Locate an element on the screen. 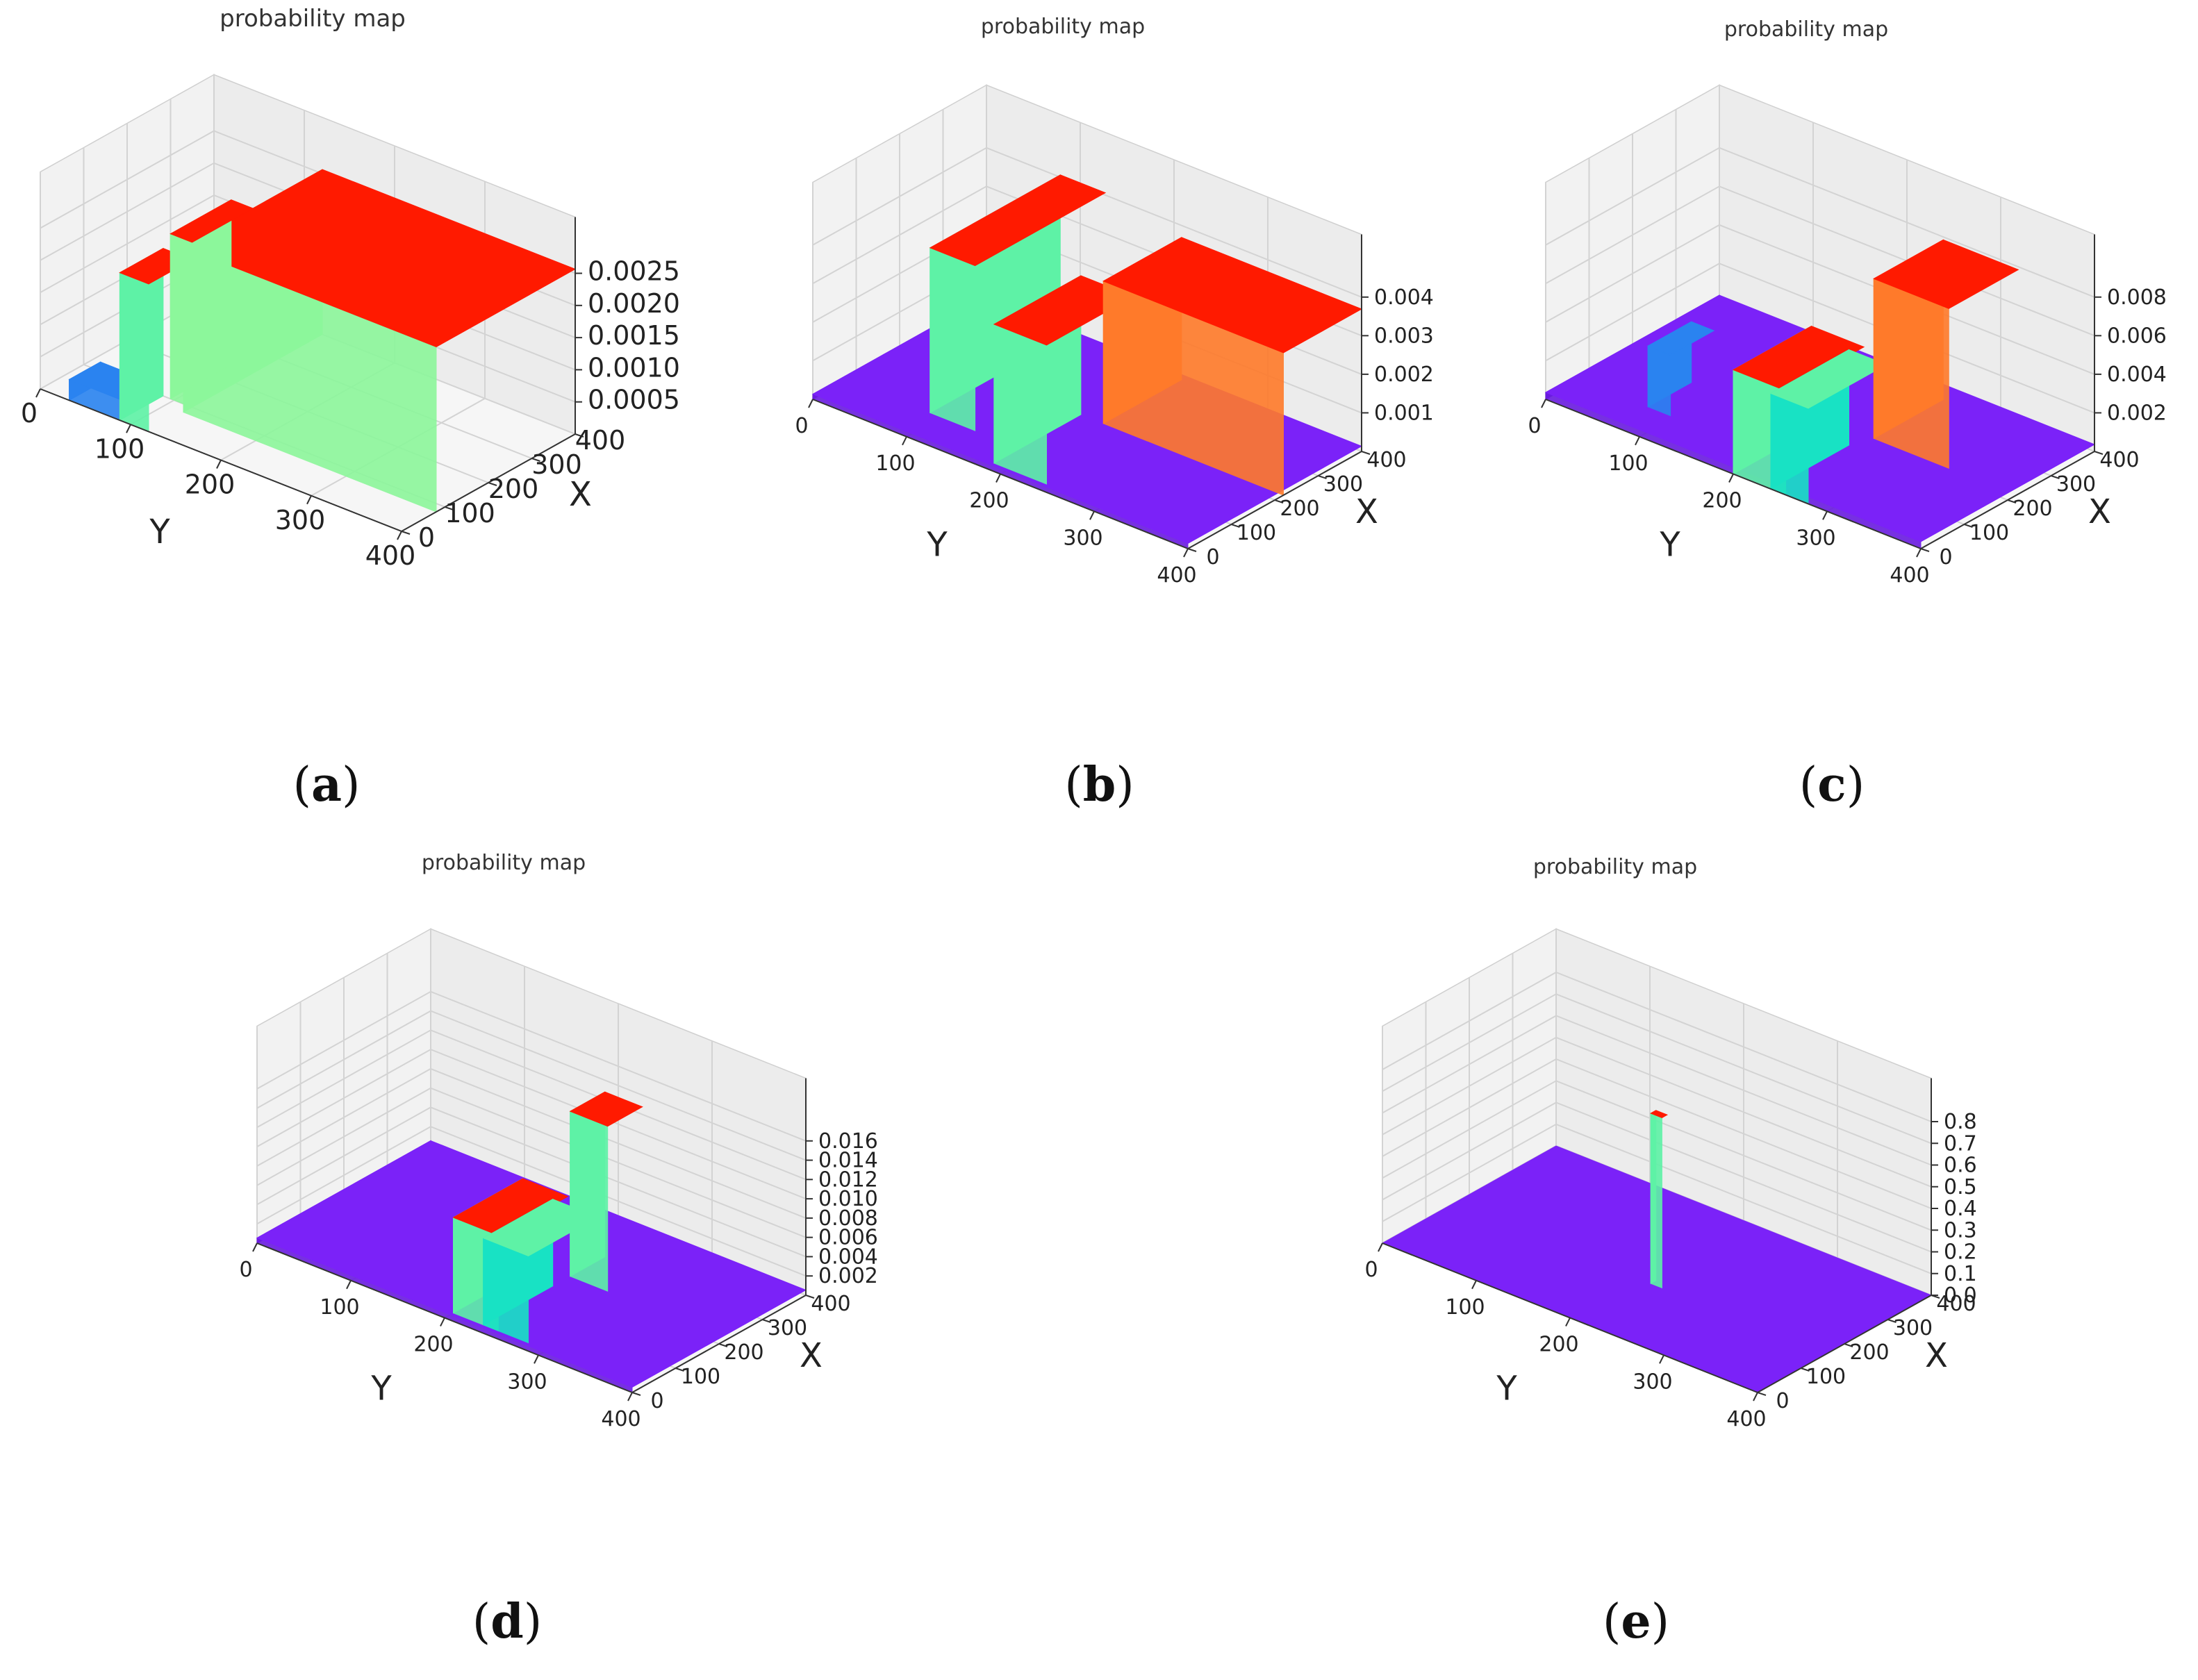  caption-b-close: ) is located at coordinates (1125, 785).